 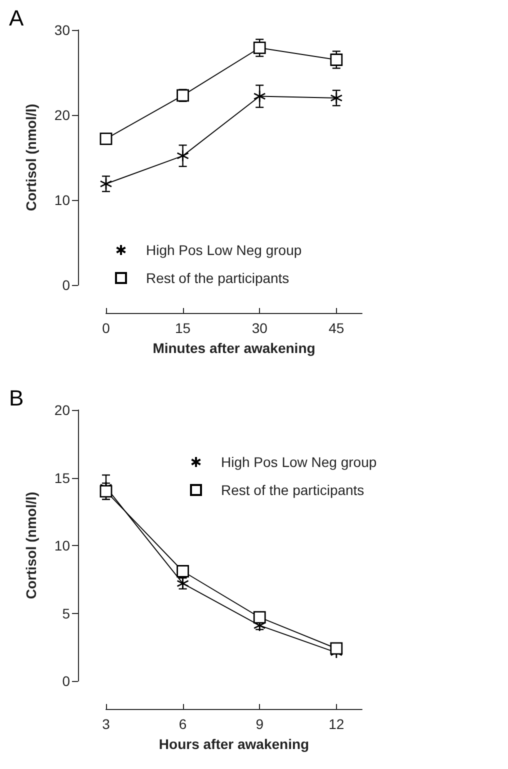 I want to click on y-tick-label: 5, so click(x=66, y=613).